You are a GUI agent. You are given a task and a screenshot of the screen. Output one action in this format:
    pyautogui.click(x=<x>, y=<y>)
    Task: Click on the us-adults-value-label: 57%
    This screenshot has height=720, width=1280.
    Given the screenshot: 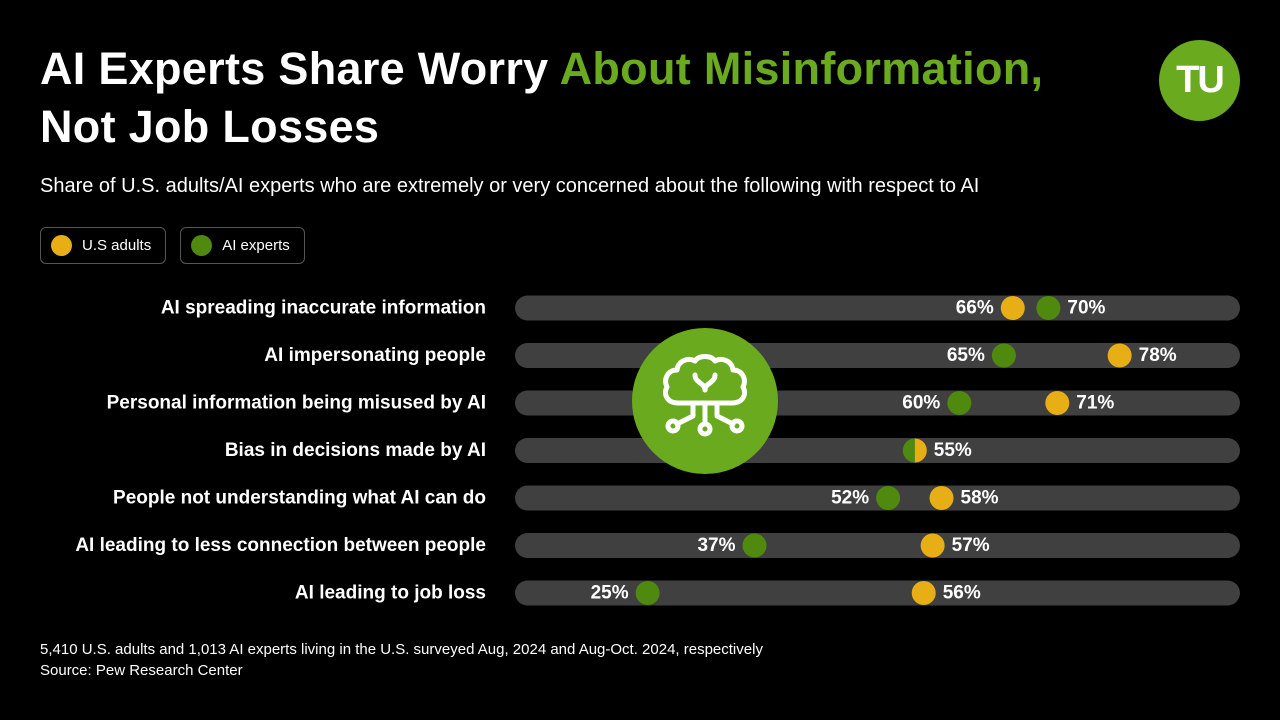 What is the action you would take?
    pyautogui.click(x=971, y=545)
    